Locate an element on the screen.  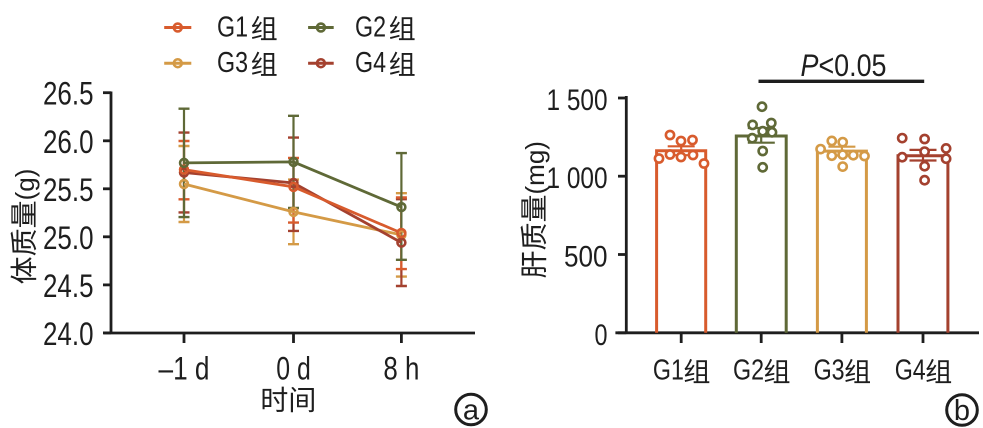
svg-text: b is located at coordinates (962, 411).